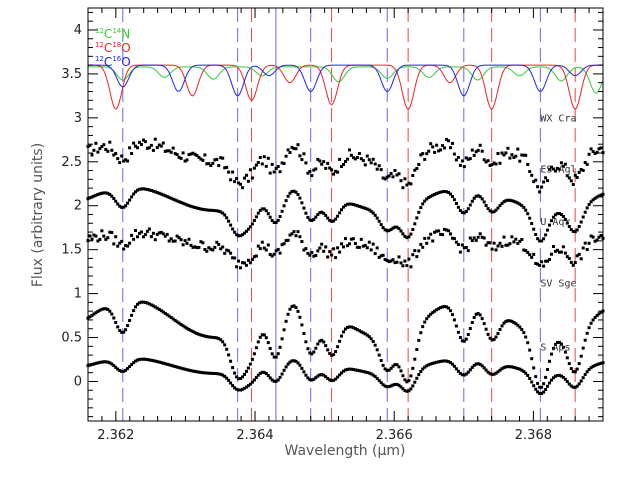  I want to click on star-label: U Aqr, so click(555, 222).